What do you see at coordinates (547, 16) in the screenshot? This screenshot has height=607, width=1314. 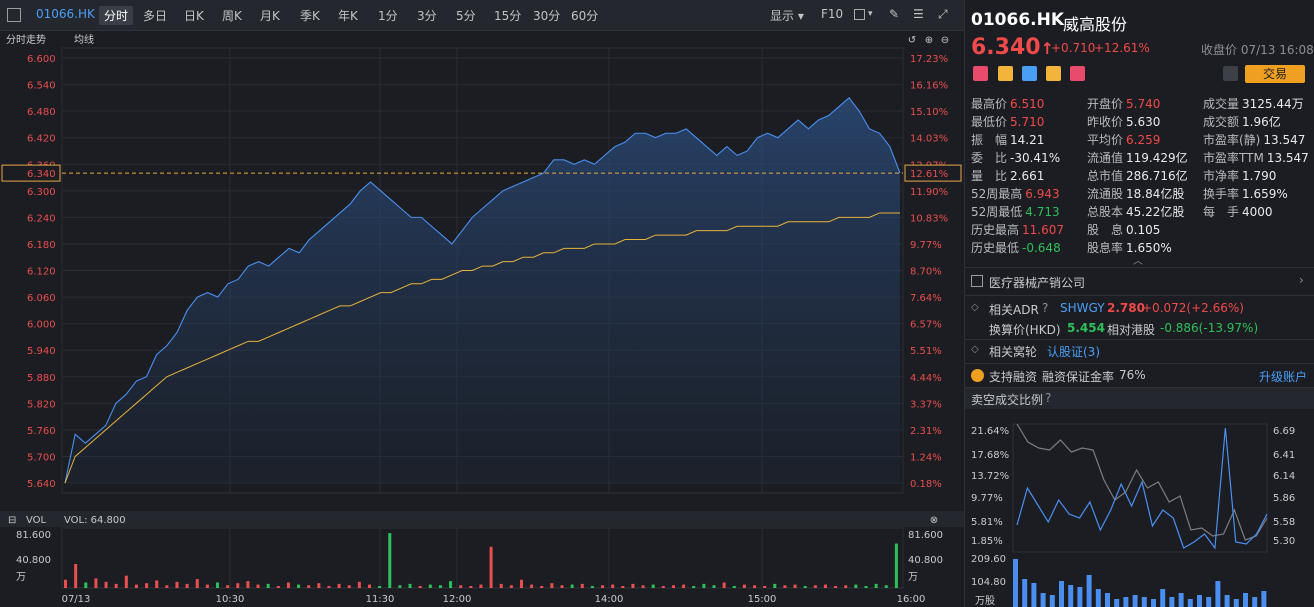 I see `tab-11: 30分` at bounding box center [547, 16].